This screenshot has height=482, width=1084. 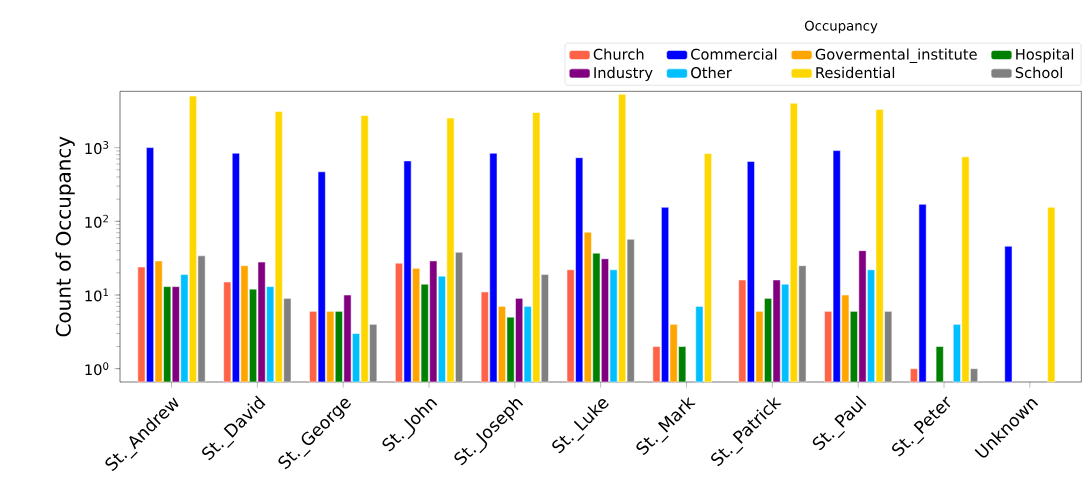 I want to click on legend-label: Commercial, so click(x=734, y=54).